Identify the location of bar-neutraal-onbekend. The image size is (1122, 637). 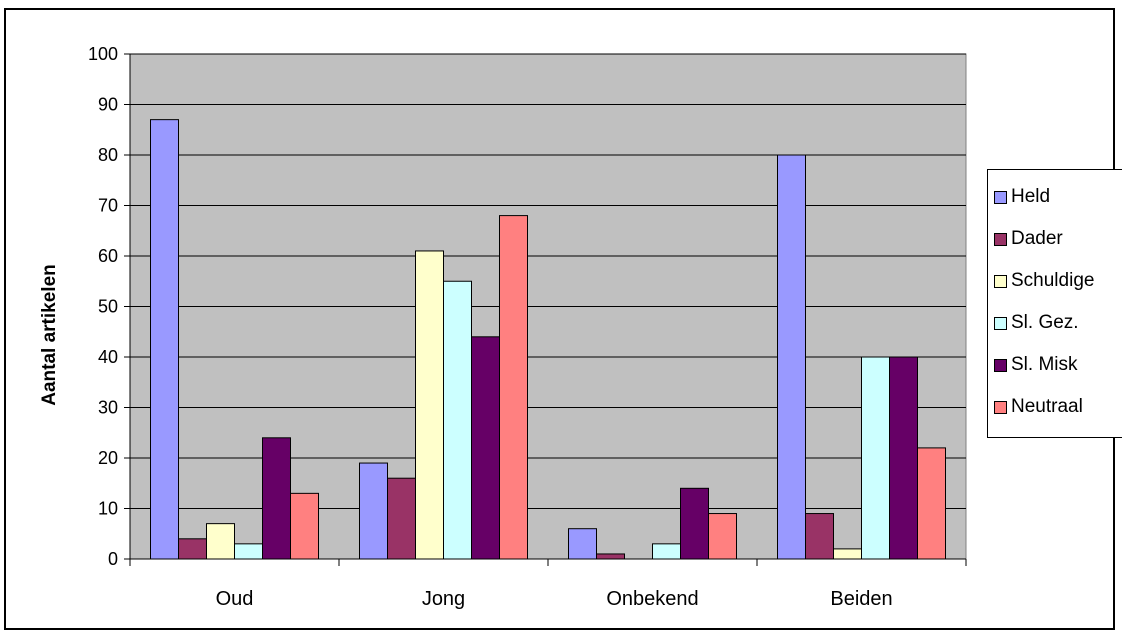
(722, 536).